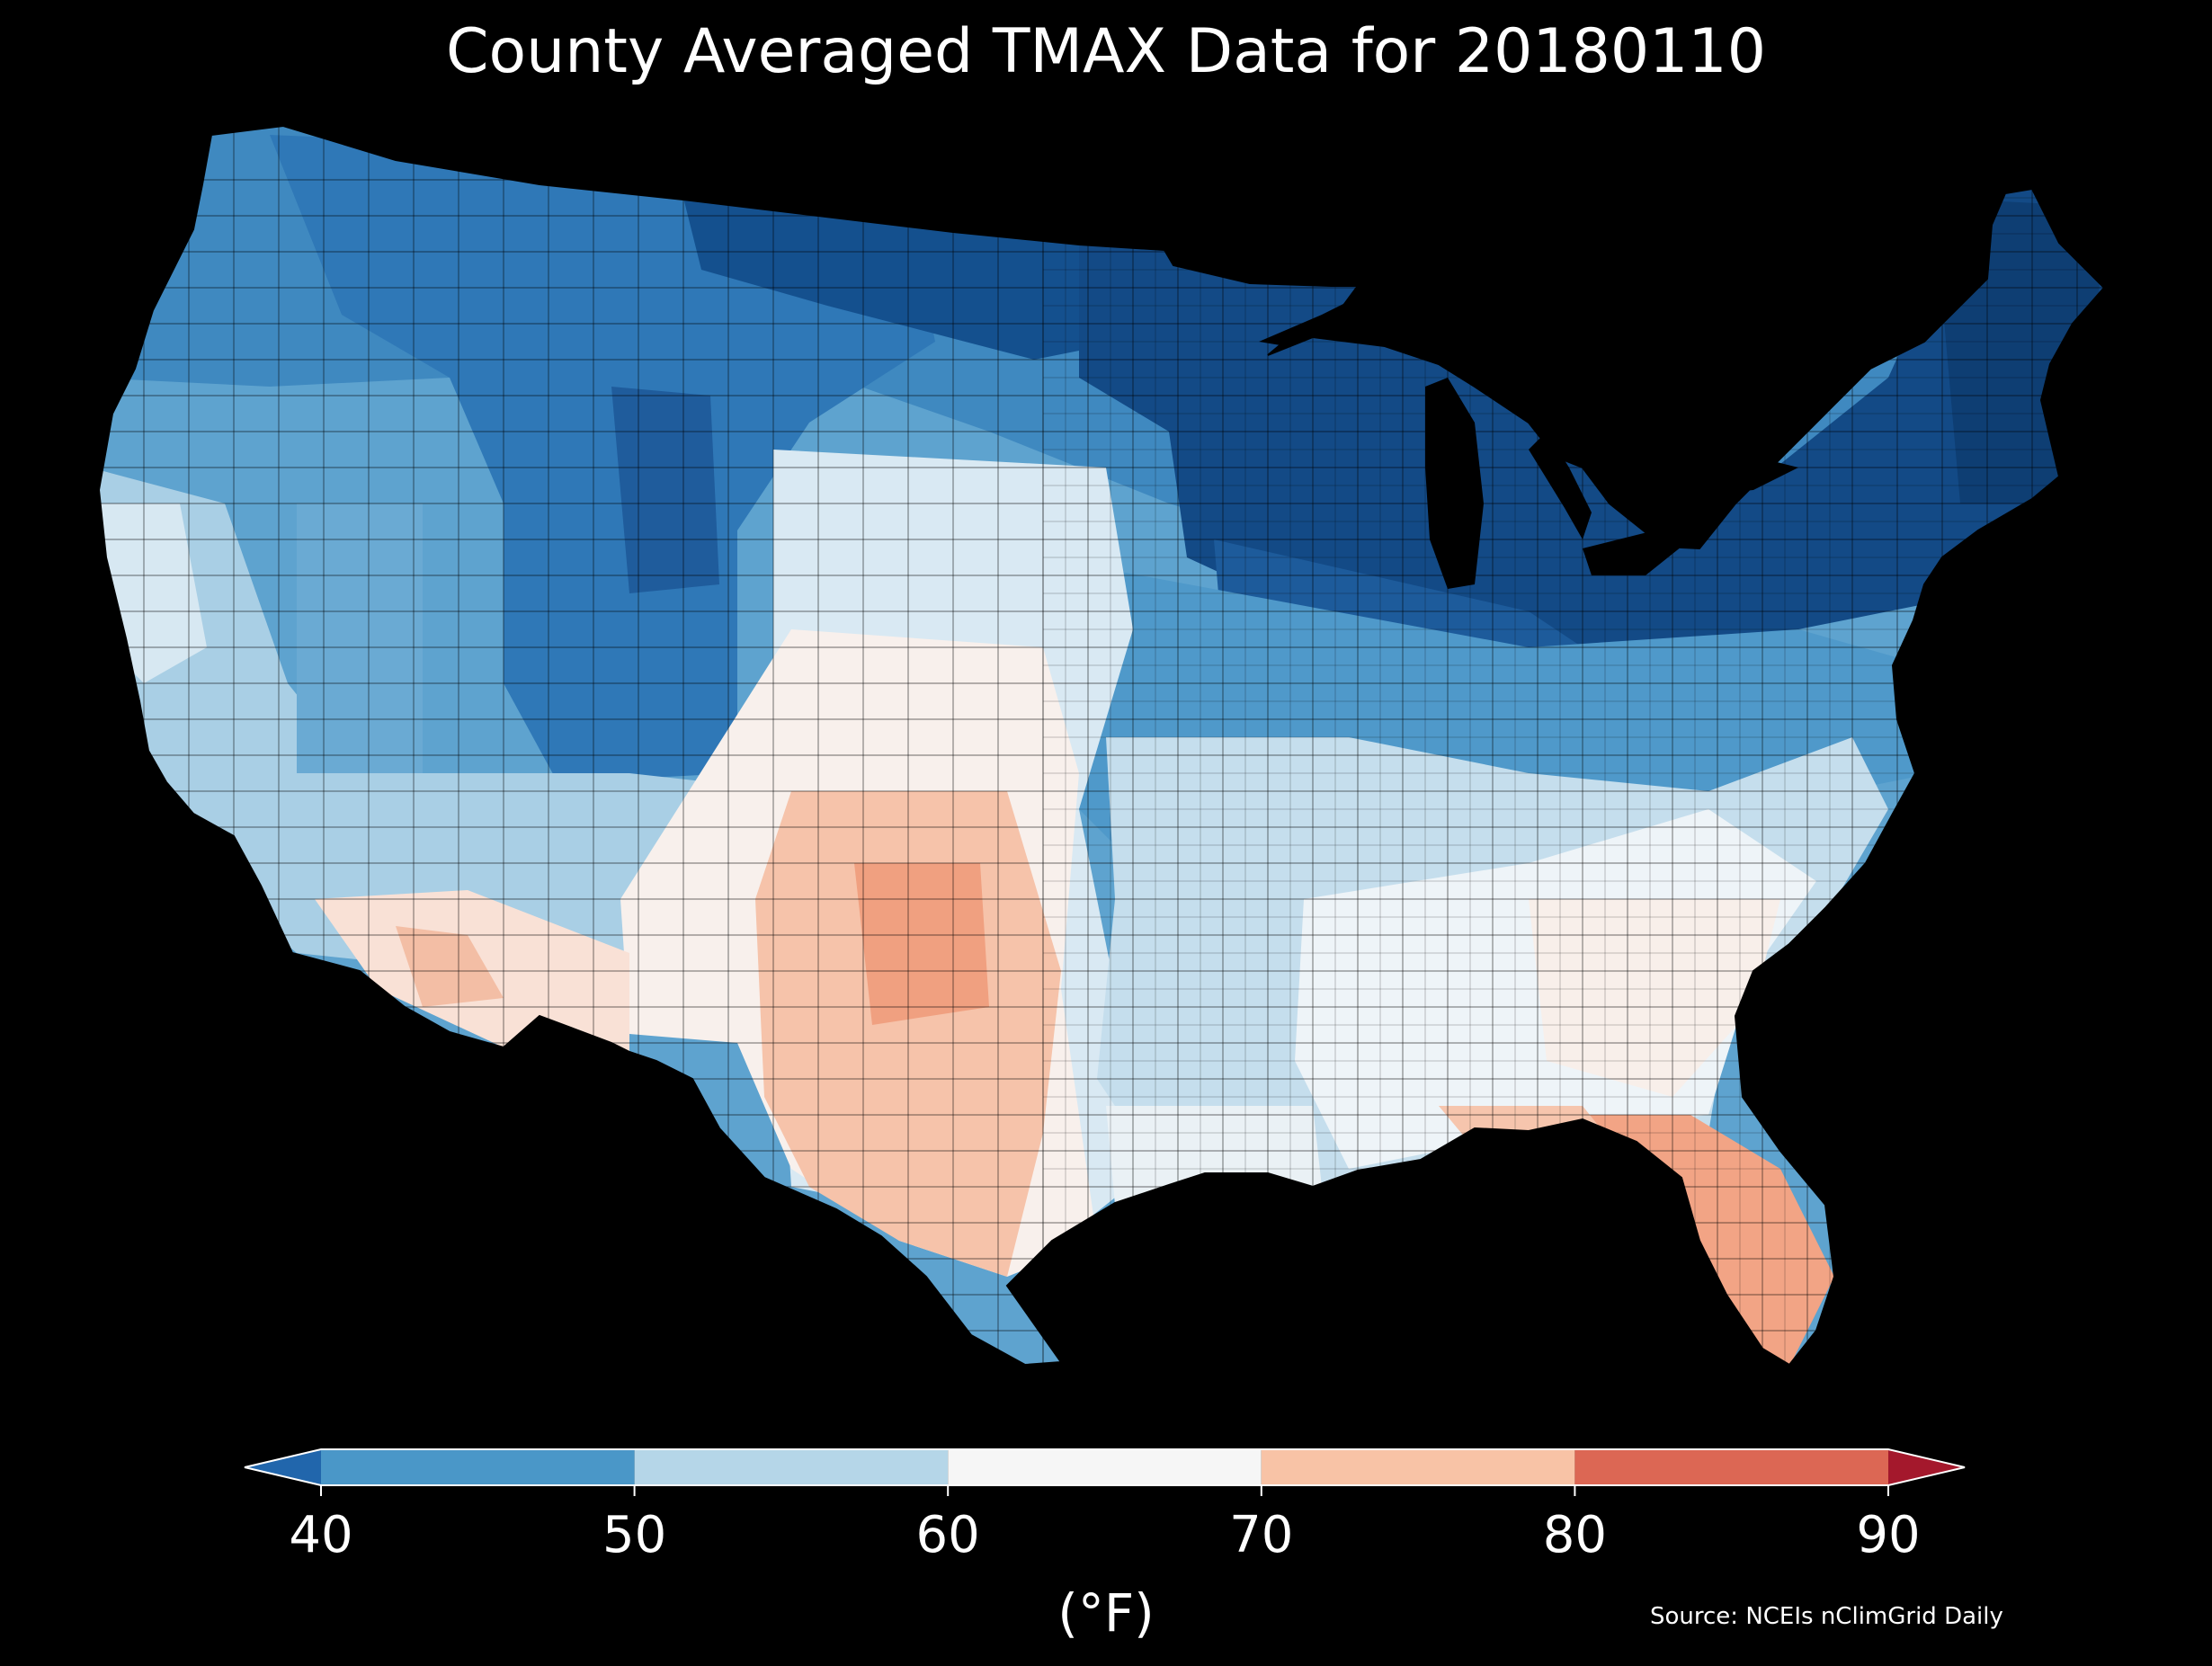 This screenshot has width=2212, height=1666. I want to click on colorbar-extend-low, so click(283, 1467).